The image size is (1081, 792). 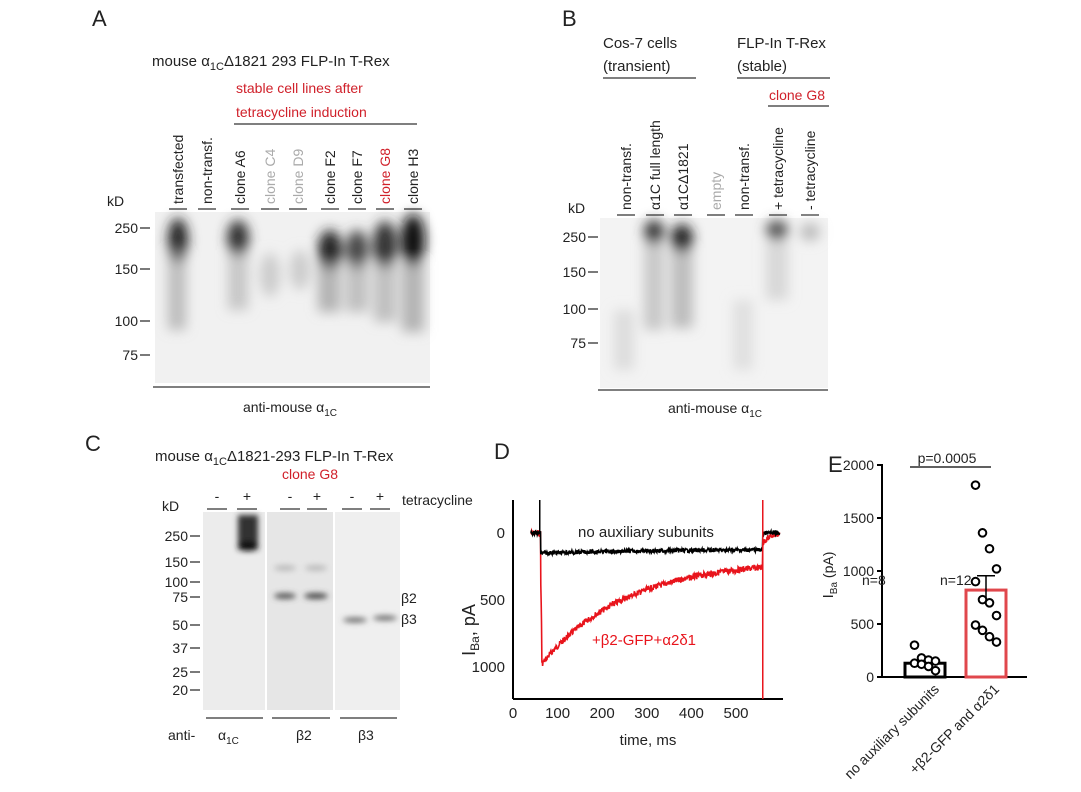 I want to click on marker-label: 20, so click(x=180, y=690).